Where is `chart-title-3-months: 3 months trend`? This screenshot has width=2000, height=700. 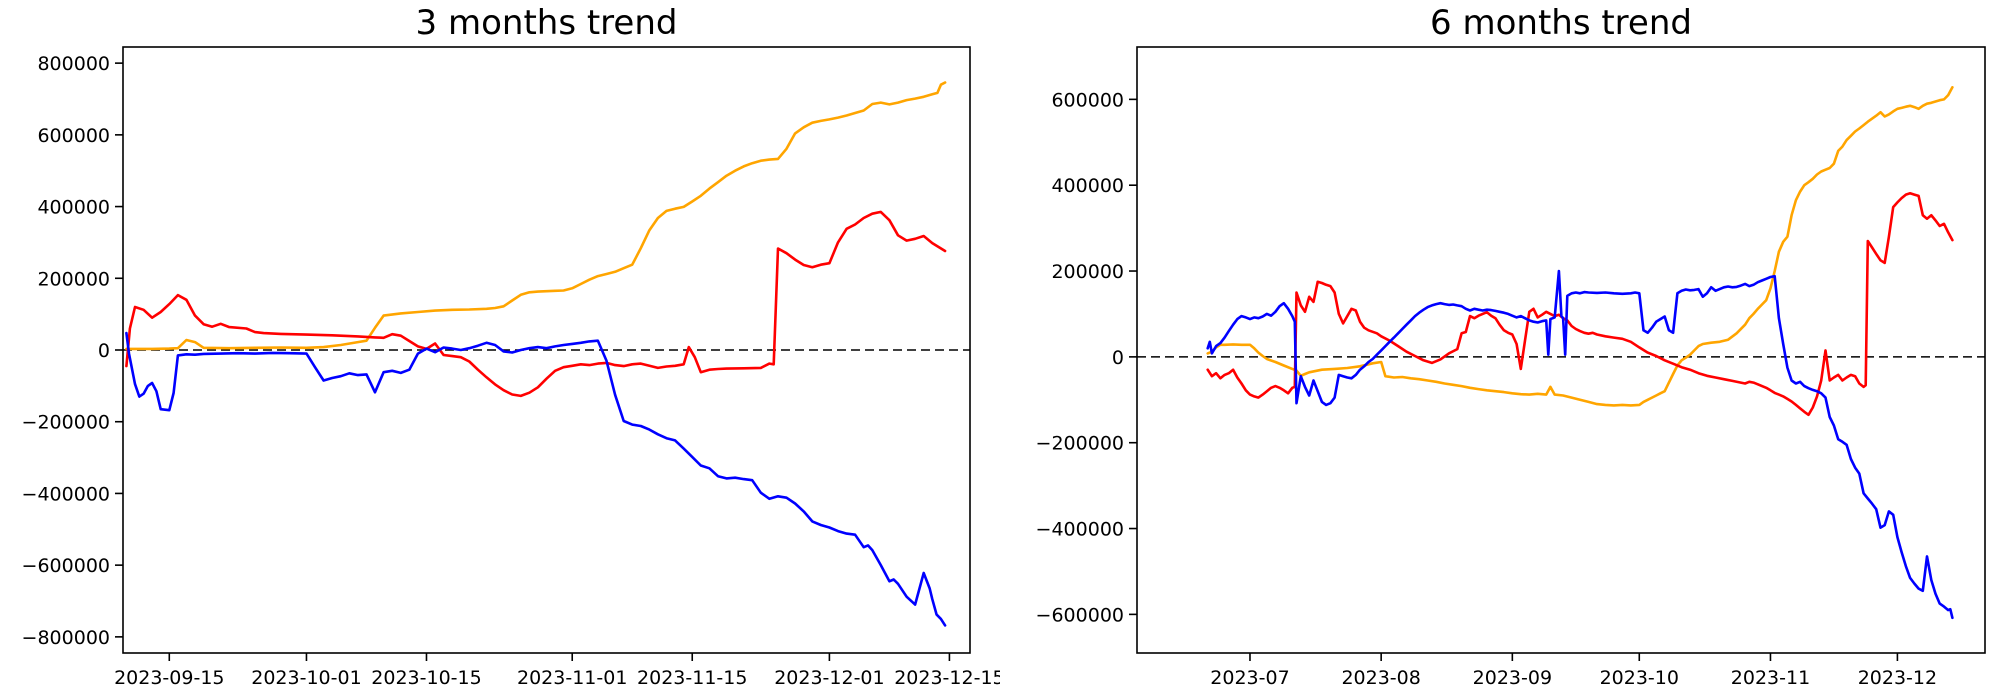
chart-title-3-months: 3 months trend is located at coordinates (546, 23).